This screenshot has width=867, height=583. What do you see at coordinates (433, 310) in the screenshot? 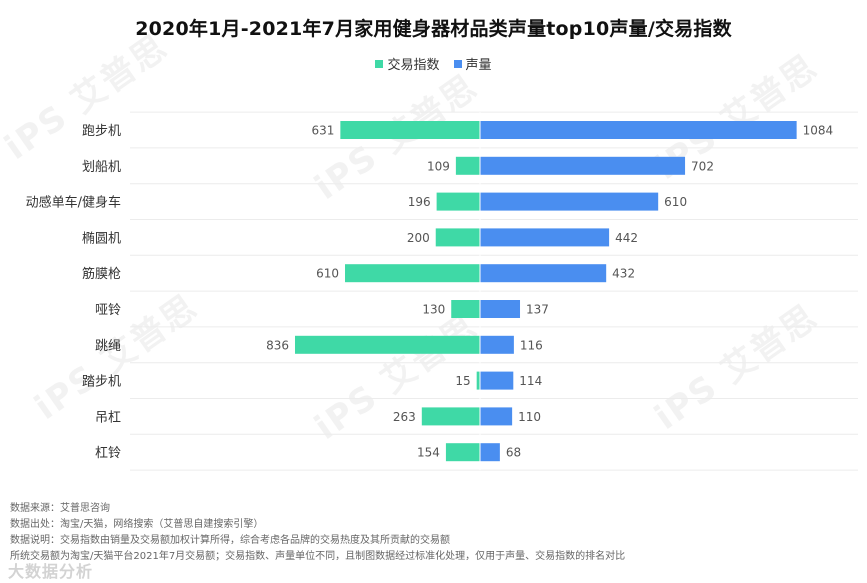
I see `data-label-trade-index: 130` at bounding box center [433, 310].